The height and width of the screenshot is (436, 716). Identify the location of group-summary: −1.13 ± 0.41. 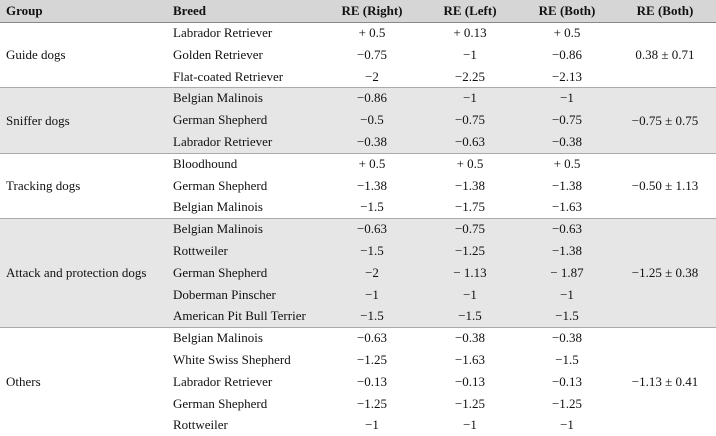
(665, 382).